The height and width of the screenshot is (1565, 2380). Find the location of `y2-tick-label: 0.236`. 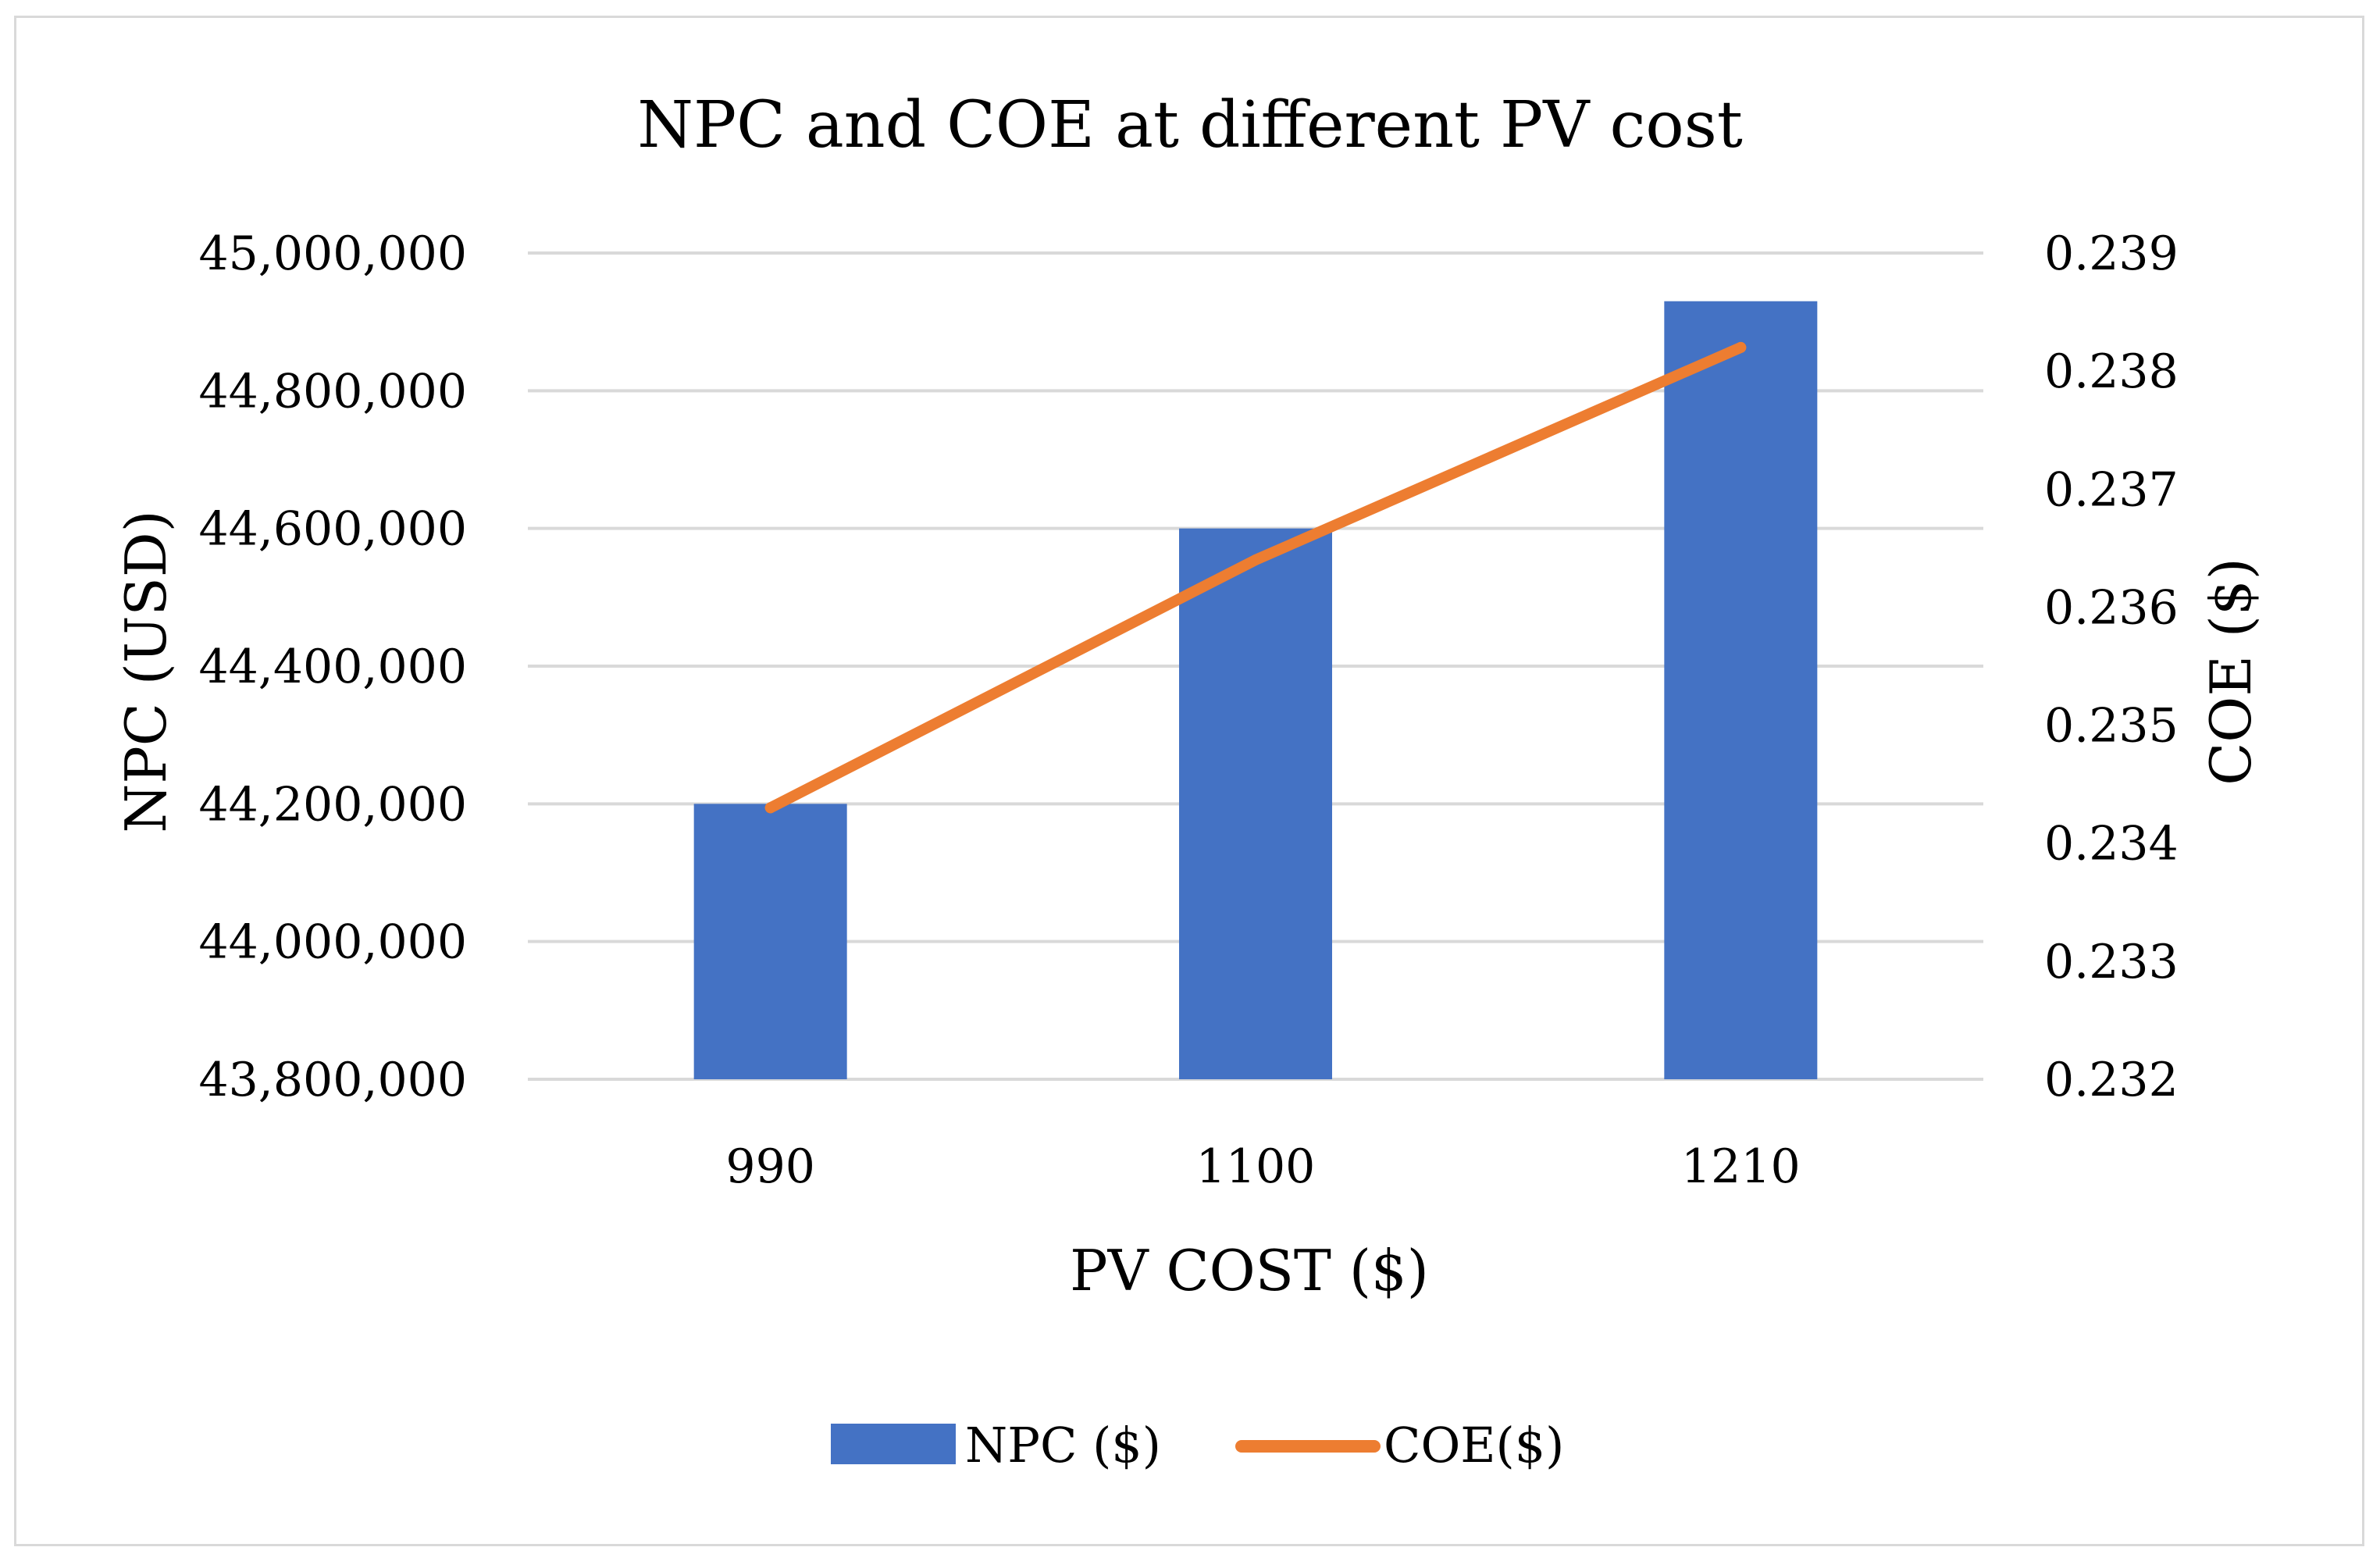

y2-tick-label: 0.236 is located at coordinates (2111, 607).